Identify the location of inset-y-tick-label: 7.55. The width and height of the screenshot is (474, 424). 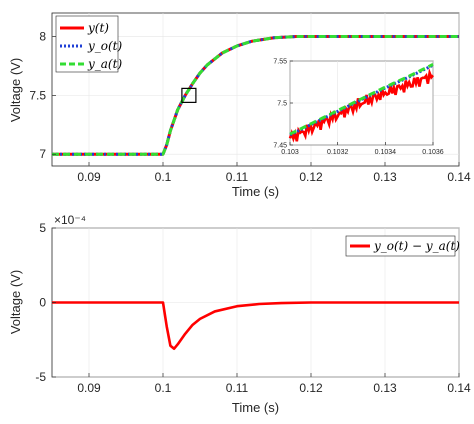
(280, 62).